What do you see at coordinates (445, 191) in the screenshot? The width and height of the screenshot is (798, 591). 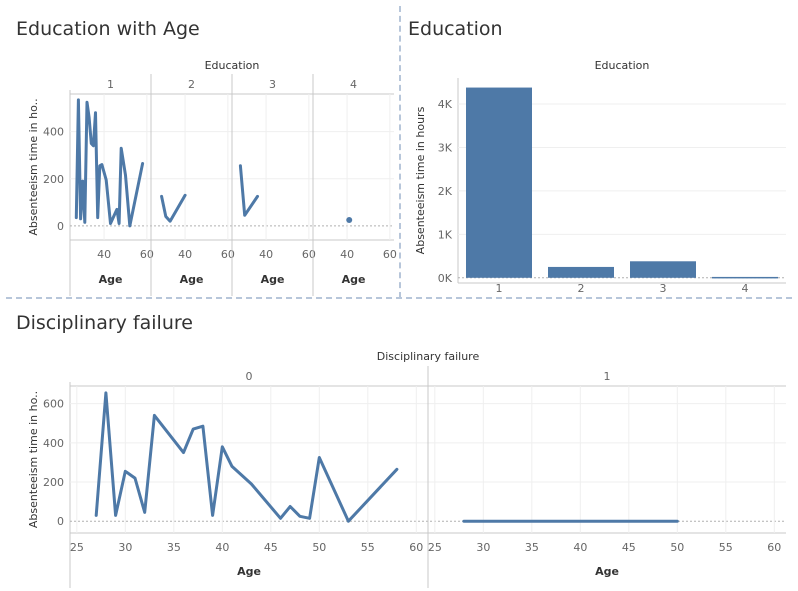 I see `y-tick-label: 2K` at bounding box center [445, 191].